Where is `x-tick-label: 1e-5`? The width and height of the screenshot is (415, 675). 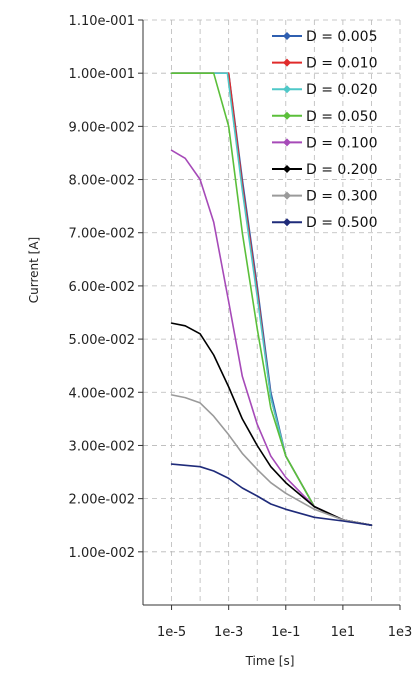
x-tick-label: 1e-5 is located at coordinates (171, 632).